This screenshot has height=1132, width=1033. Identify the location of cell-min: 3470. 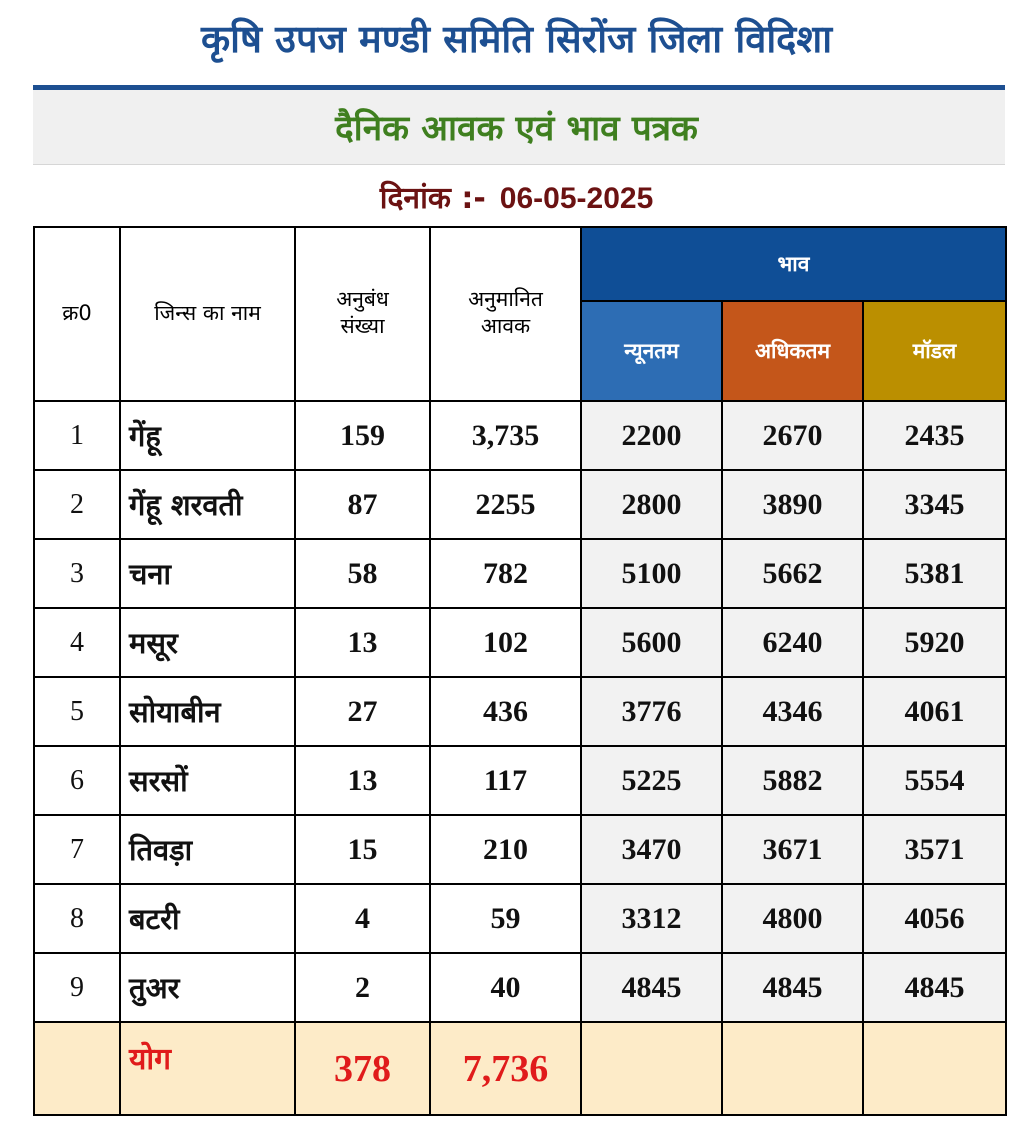
(651, 849).